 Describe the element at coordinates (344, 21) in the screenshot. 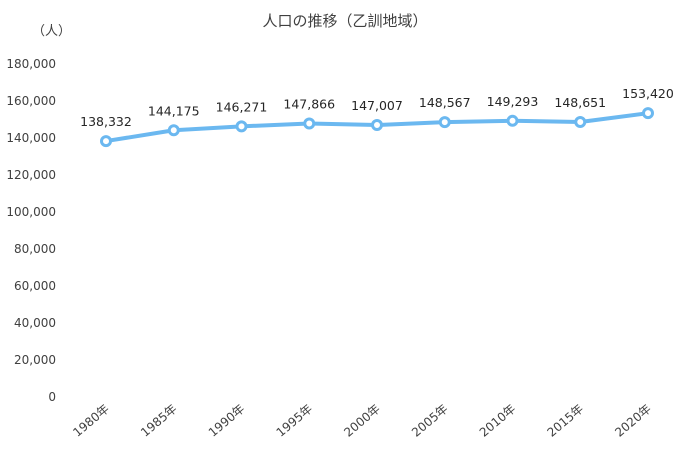

I see `chart-title: 人口の推移（乙訓地域）` at that location.